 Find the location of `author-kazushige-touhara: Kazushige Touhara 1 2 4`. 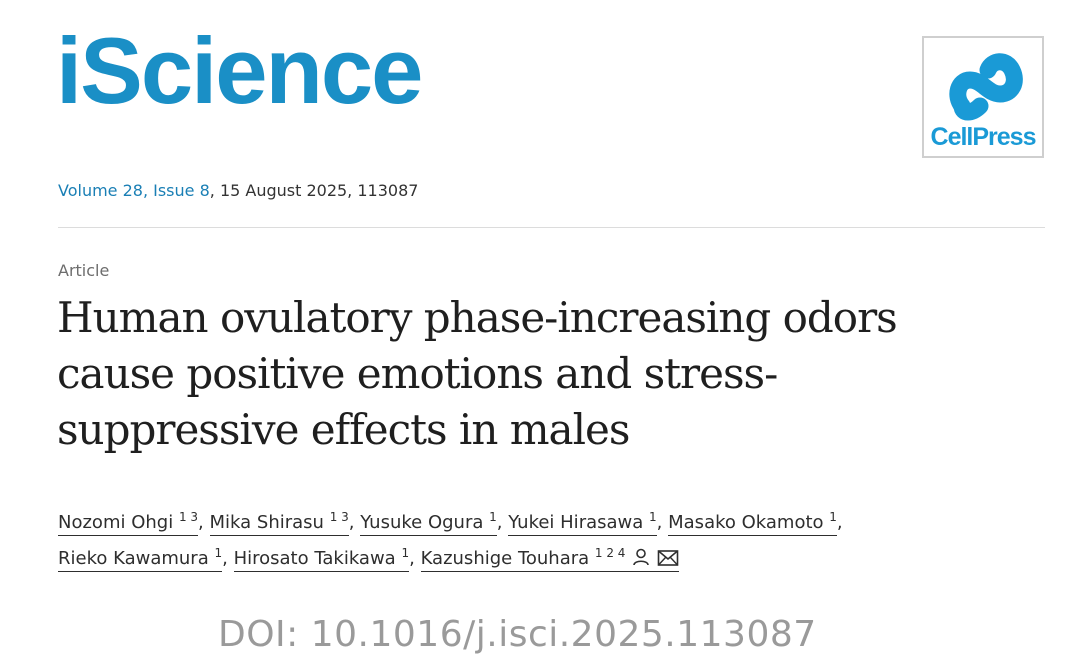

author-kazushige-touhara: Kazushige Touhara 1 2 4 is located at coordinates (550, 559).